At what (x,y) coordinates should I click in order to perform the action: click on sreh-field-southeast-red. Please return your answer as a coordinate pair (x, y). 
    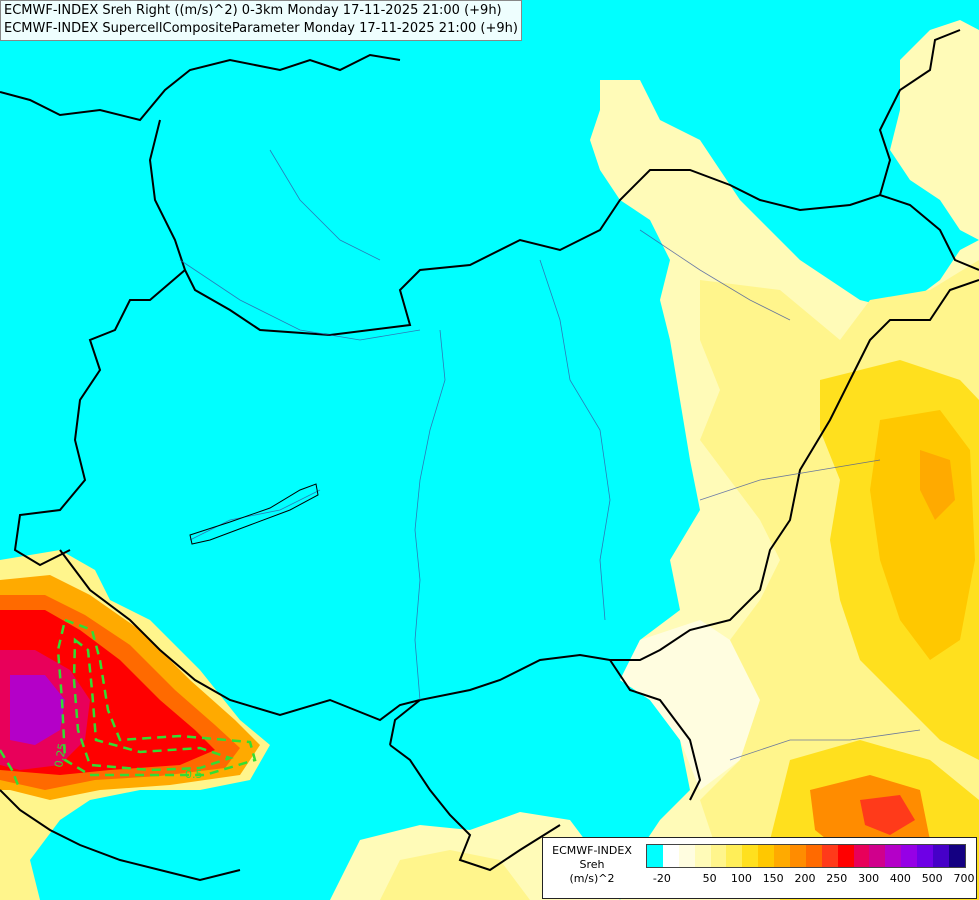
    Looking at the image, I should click on (887, 815).